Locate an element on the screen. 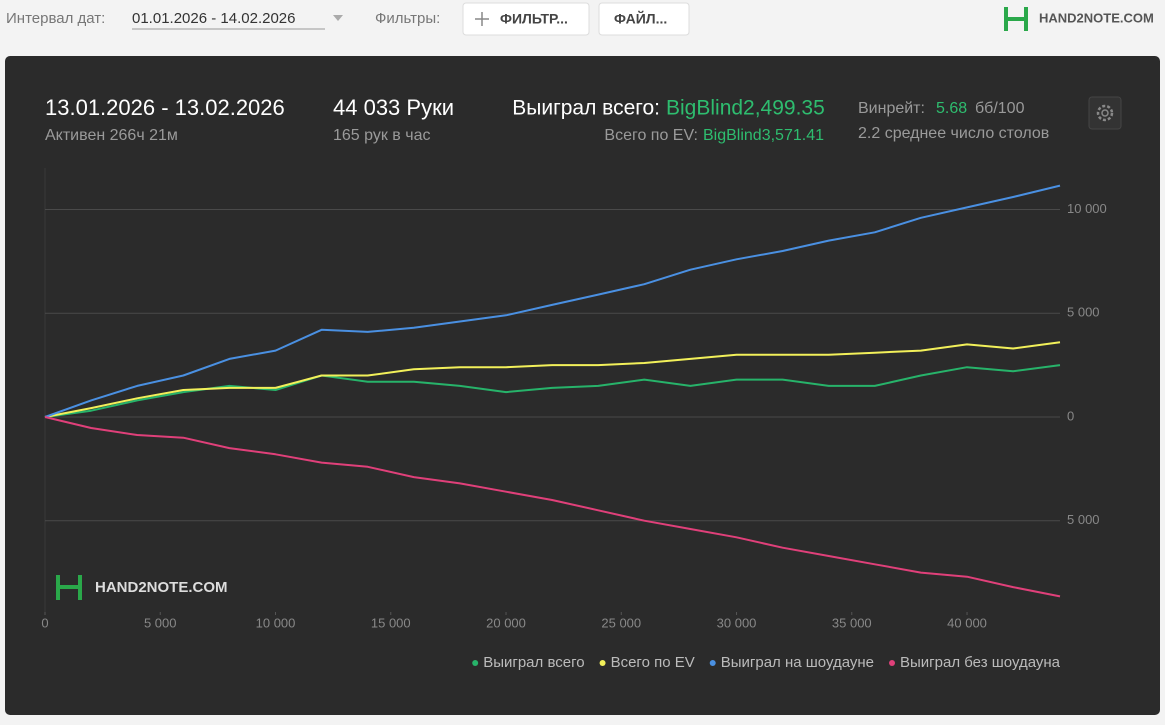  winrate-label: Винрейт: is located at coordinates (891, 108).